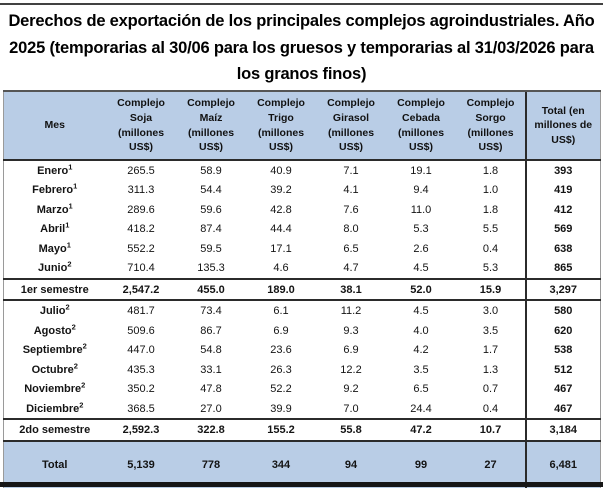  What do you see at coordinates (141, 248) in the screenshot?
I see `value-cell: 552.2` at bounding box center [141, 248].